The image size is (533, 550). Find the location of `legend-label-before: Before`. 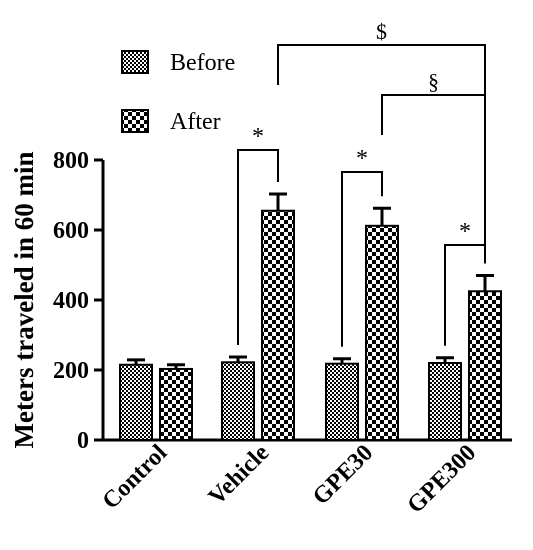

legend-label-before: Before is located at coordinates (202, 63).